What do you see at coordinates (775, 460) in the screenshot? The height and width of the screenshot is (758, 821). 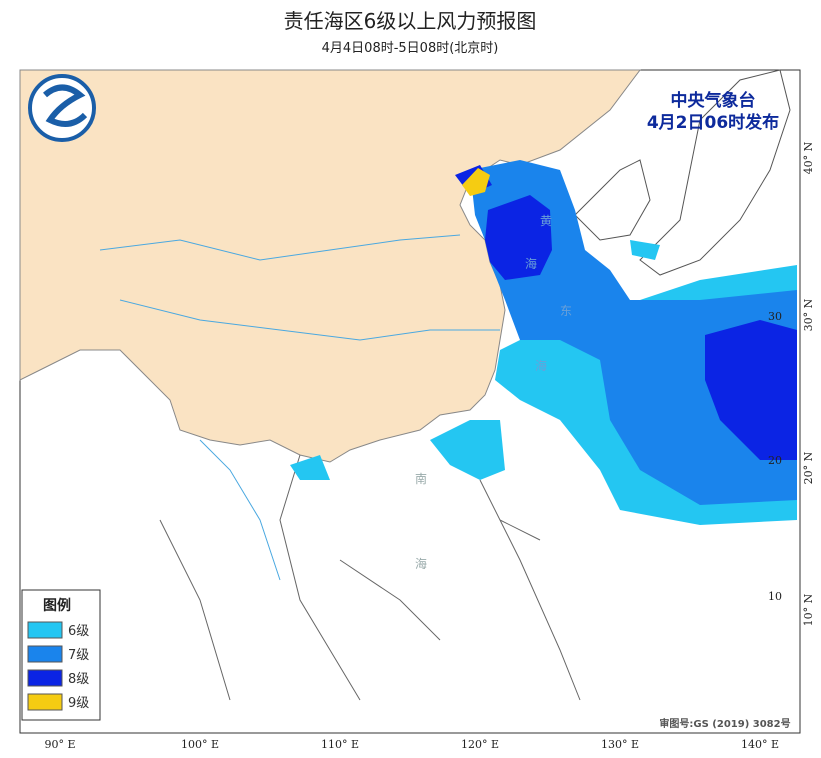 I see `grid-label: 20` at bounding box center [775, 460].